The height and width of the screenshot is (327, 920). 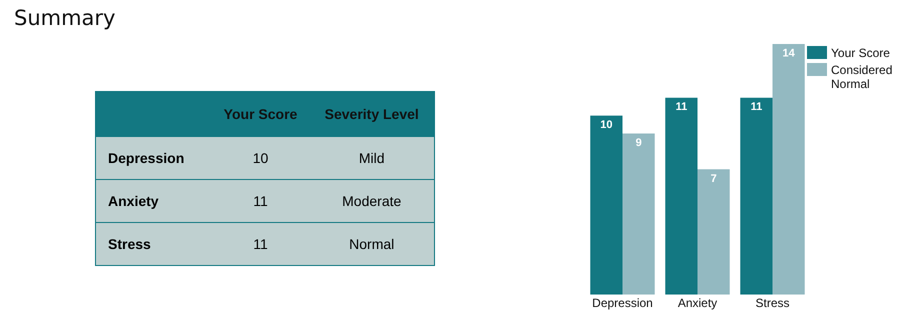 What do you see at coordinates (154, 201) in the screenshot?
I see `category-label: Anxiety` at bounding box center [154, 201].